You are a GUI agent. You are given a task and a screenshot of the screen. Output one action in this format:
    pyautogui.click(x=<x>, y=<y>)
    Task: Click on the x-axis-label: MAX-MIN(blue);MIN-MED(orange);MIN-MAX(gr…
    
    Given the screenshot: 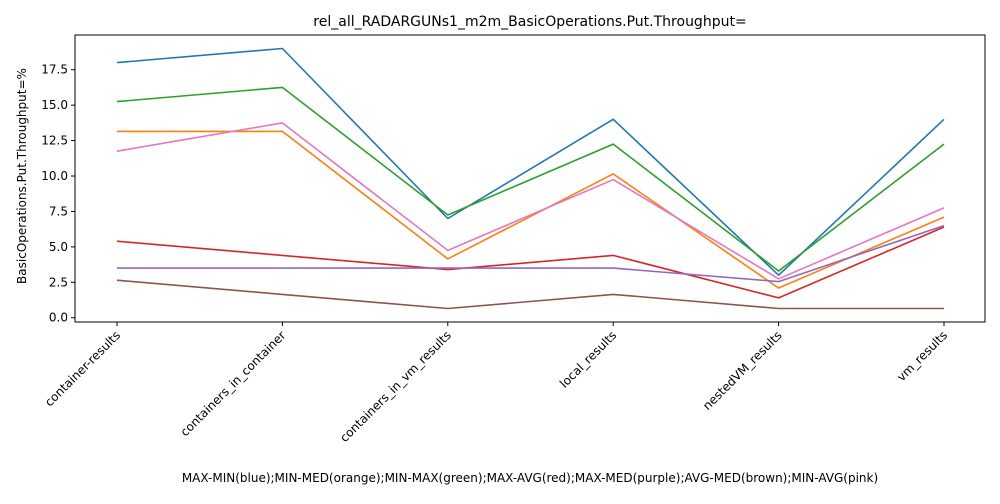 What is the action you would take?
    pyautogui.click(x=530, y=478)
    